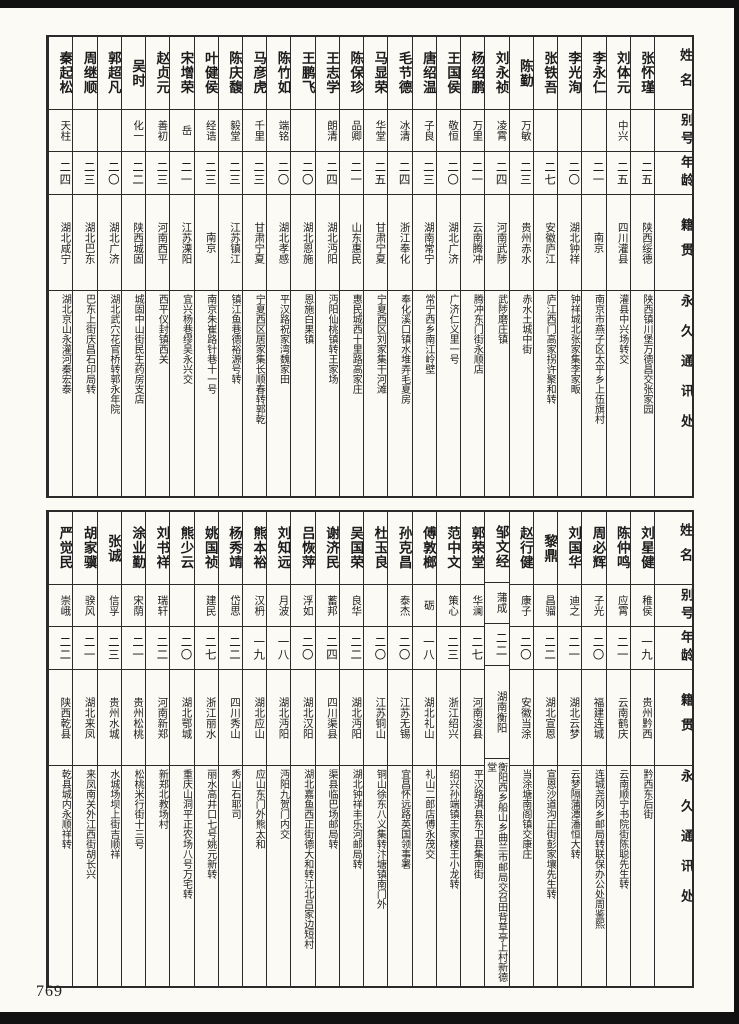 Image resolution: width=739 pixels, height=1024 pixels. I want to click on person-column: 刘永祯 凌霄 二四 河南武陟 武陟磨庄镇, so click(496, 266).